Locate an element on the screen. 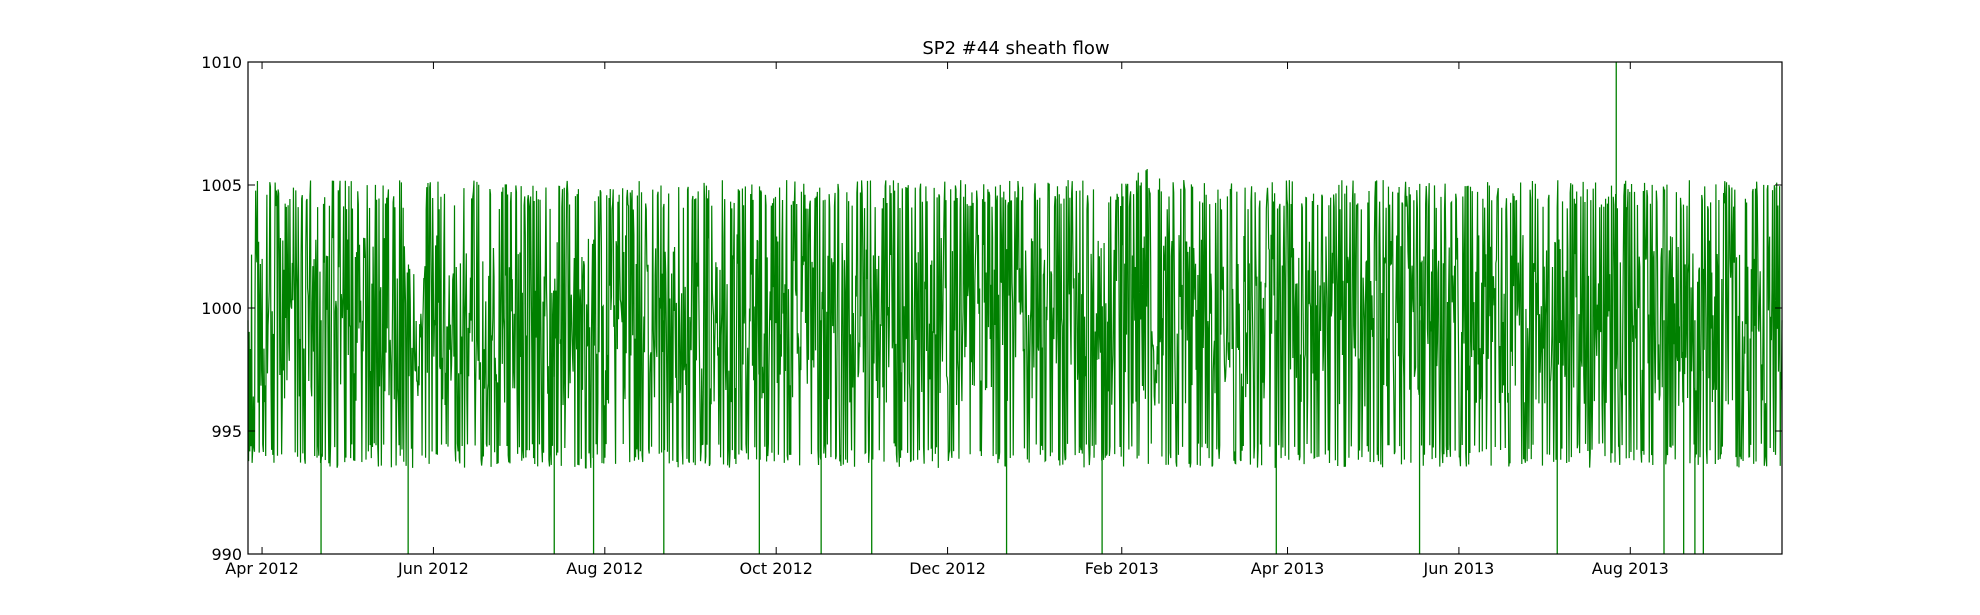  x-tick-label: Dec 2012 is located at coordinates (947, 568).